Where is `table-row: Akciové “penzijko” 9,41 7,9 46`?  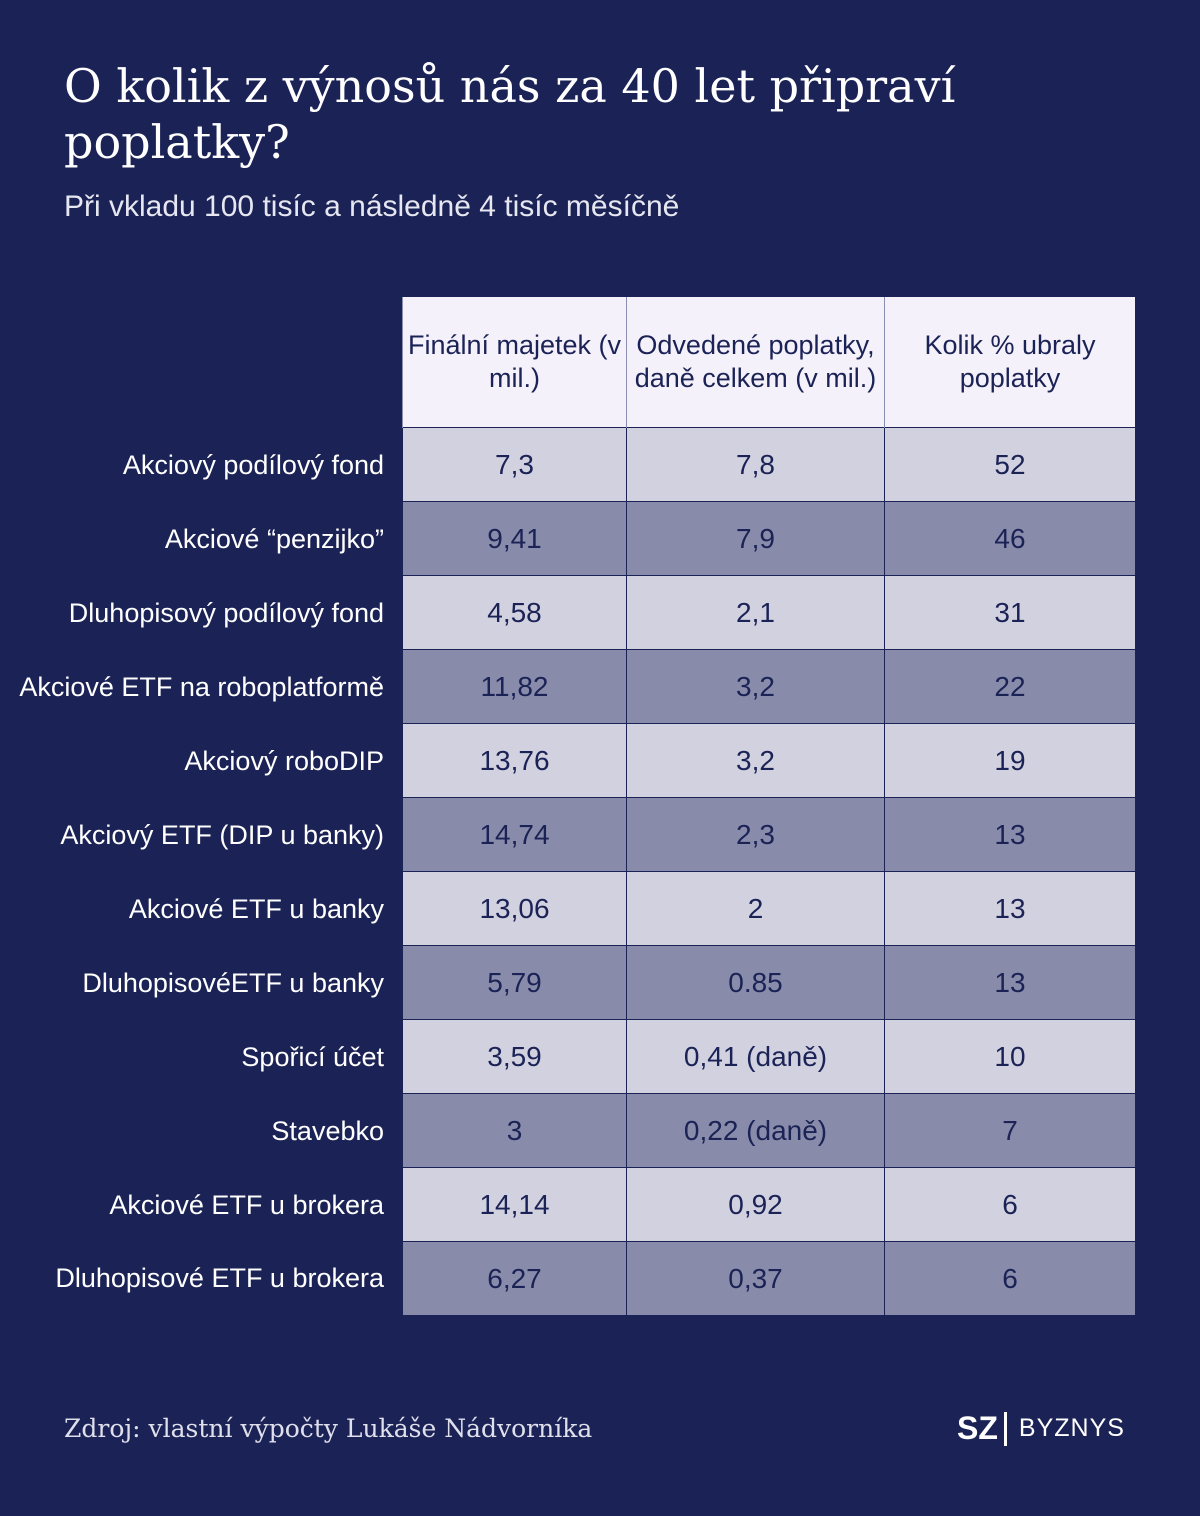 table-row: Akciové “penzijko” 9,41 7,9 46 is located at coordinates (567, 538).